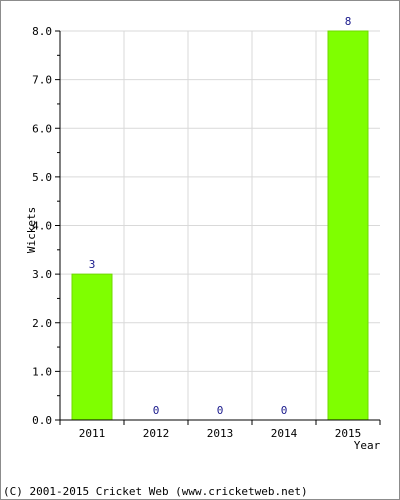 Image resolution: width=400 pixels, height=500 pixels. I want to click on y-tick-label: 4.0, so click(42, 226).